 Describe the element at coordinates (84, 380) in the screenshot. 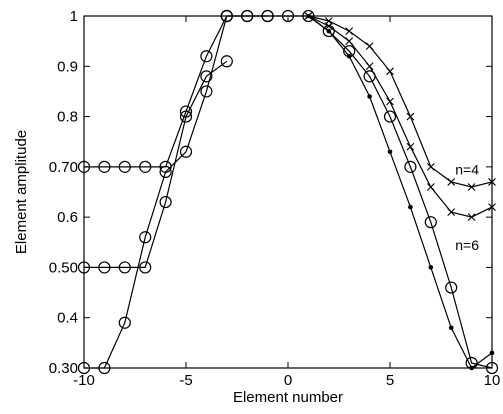

I see `x-tick-label: -10` at that location.